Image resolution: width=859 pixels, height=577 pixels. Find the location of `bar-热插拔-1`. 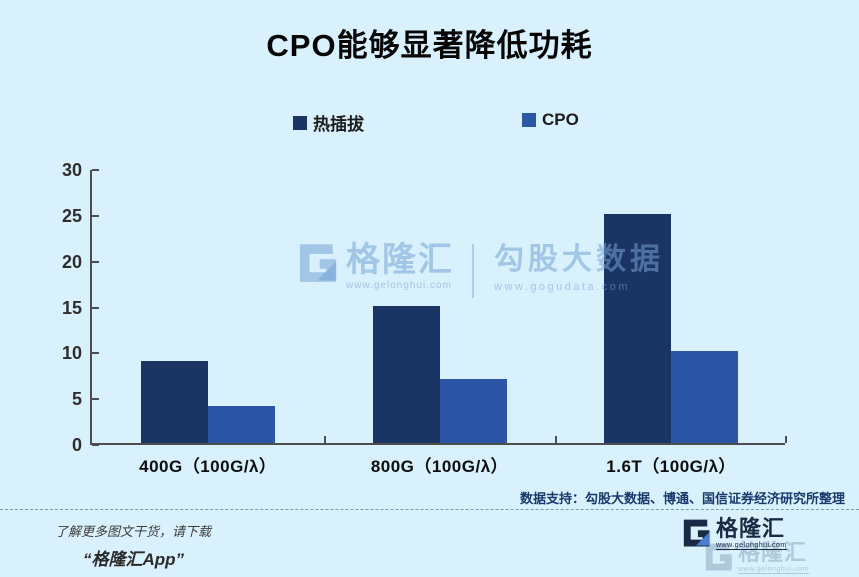

bar-热插拔-1 is located at coordinates (174, 401).